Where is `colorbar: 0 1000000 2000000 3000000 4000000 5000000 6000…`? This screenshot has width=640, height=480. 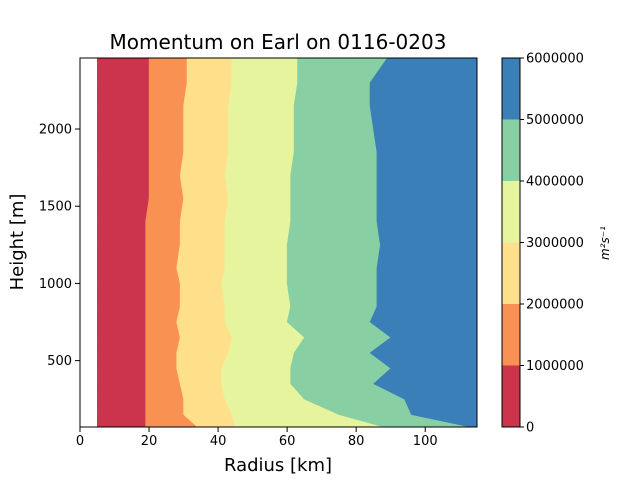 colorbar: 0 1000000 2000000 3000000 4000000 5000000 6000… is located at coordinates (542, 244).